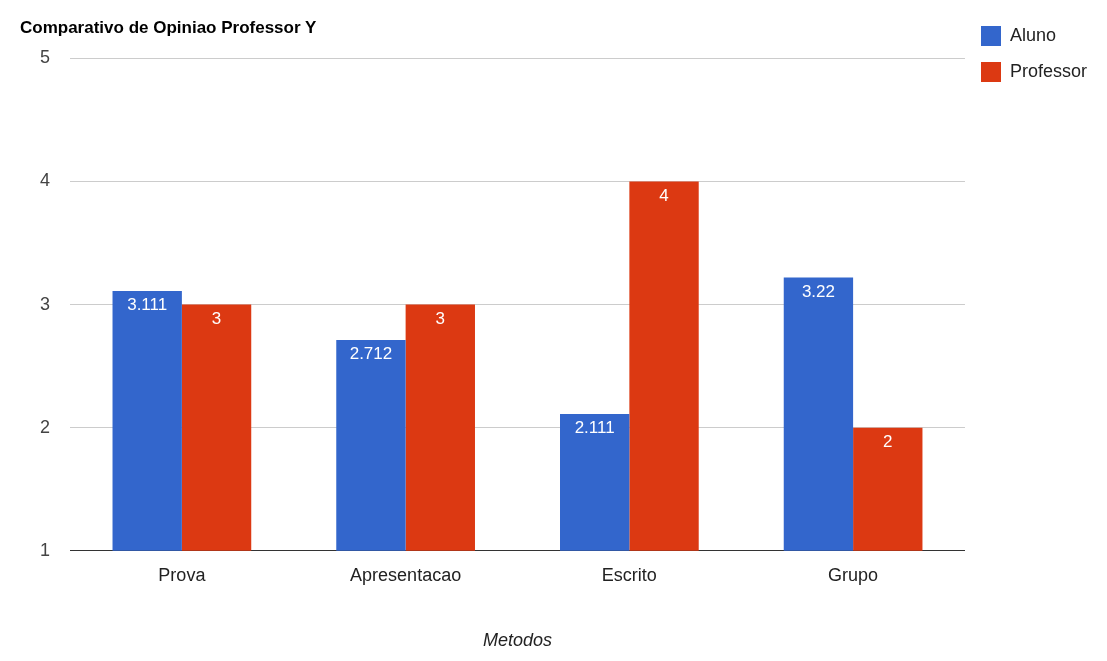 The height and width of the screenshot is (661, 1107). What do you see at coordinates (406, 574) in the screenshot?
I see `x-tick-label: Apresentacao` at bounding box center [406, 574].